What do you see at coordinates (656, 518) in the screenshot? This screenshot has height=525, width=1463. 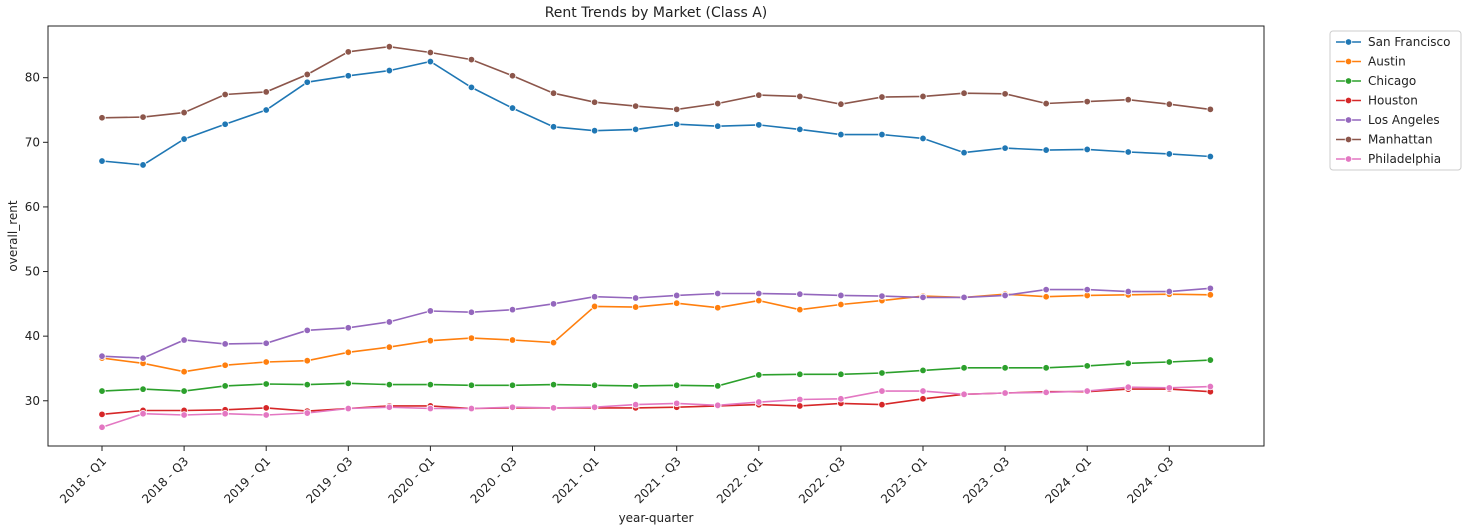 I see `x-axis-title: year-quarter` at bounding box center [656, 518].